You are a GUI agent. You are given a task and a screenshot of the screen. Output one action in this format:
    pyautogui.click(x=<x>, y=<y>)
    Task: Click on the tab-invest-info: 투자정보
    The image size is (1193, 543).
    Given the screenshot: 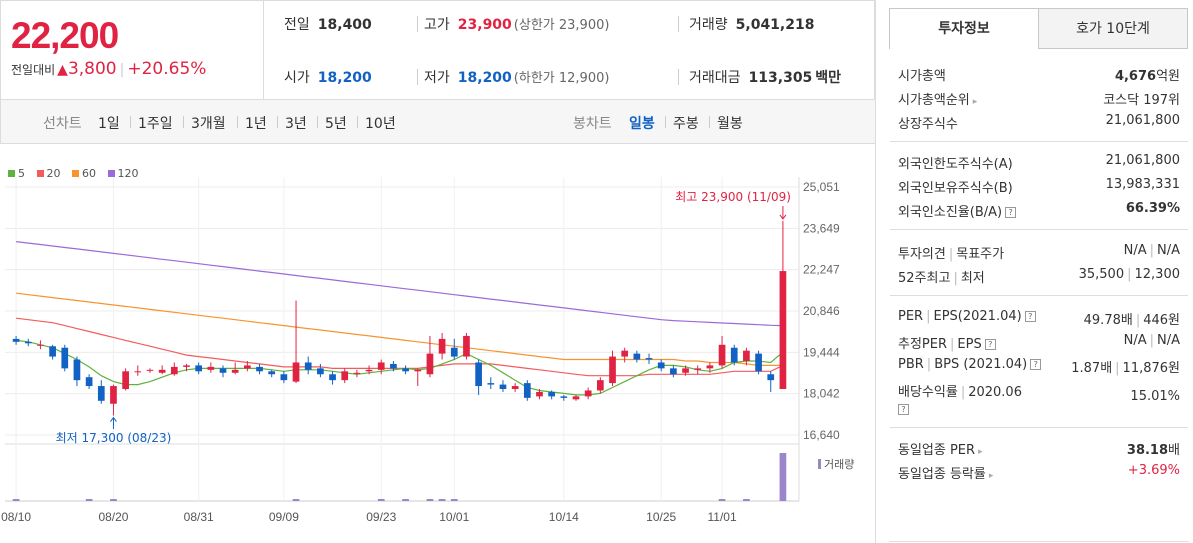 What is the action you would take?
    pyautogui.click(x=964, y=28)
    